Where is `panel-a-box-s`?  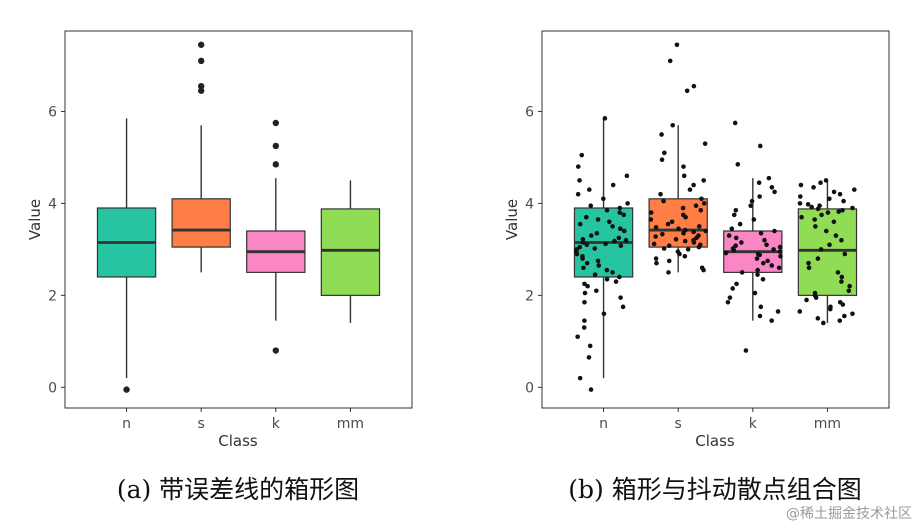 panel-a-box-s is located at coordinates (201, 223).